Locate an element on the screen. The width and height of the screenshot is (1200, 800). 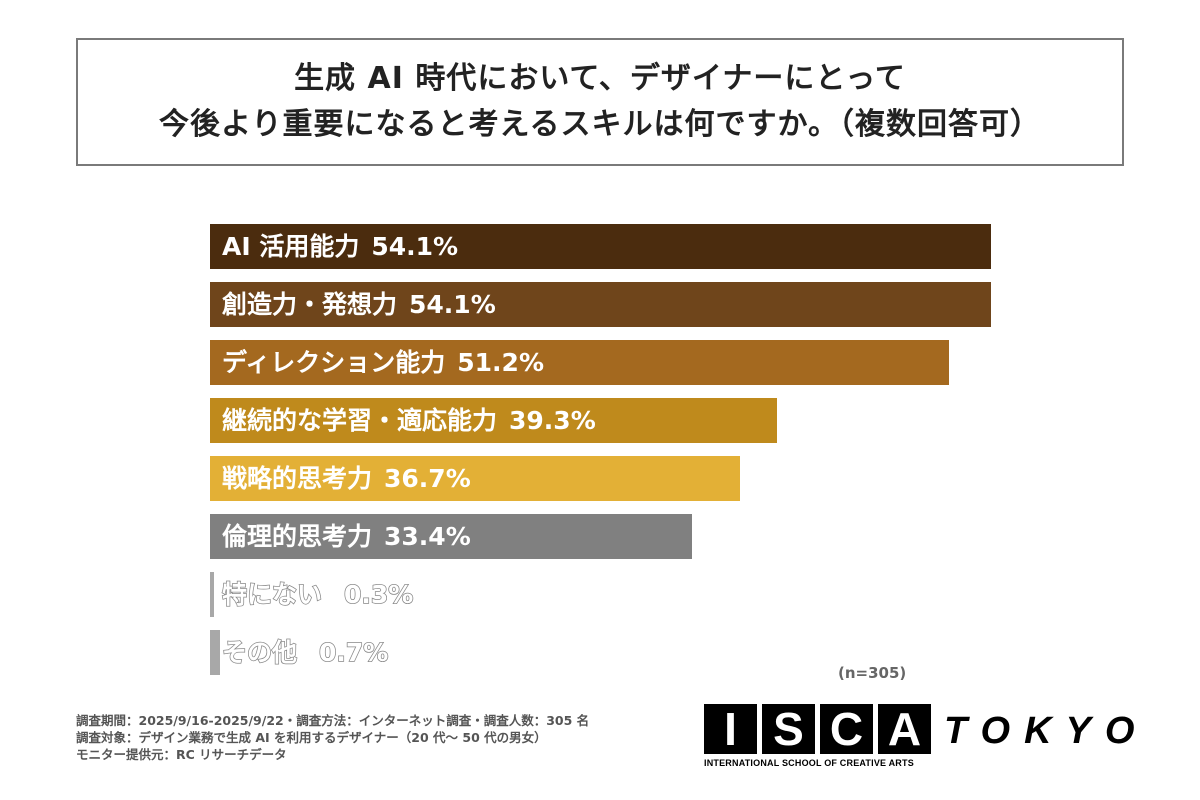
title-line-2: 今後より重要になると考えるスキルは何ですか。（複数回答可） is located at coordinates (600, 124).